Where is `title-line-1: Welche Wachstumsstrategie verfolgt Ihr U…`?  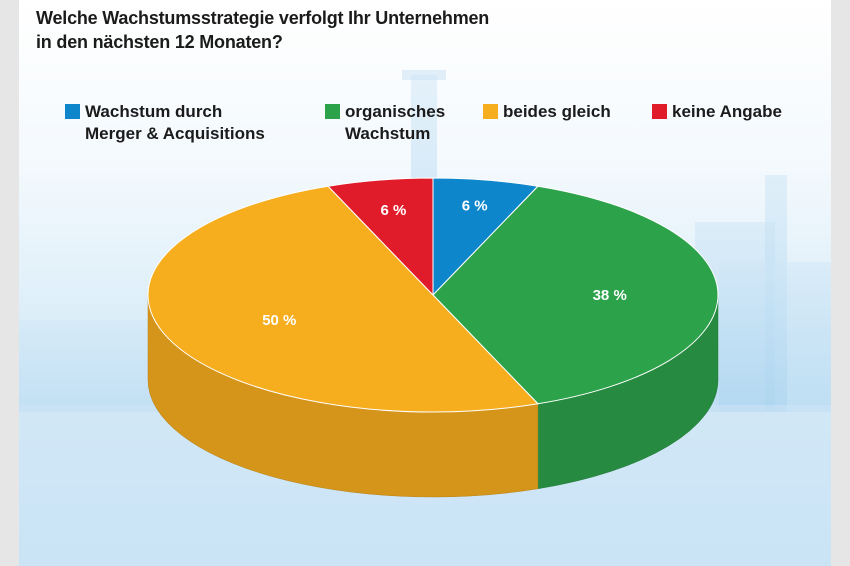
title-line-1: Welche Wachstumsstrategie verfolgt Ihr U… is located at coordinates (263, 18).